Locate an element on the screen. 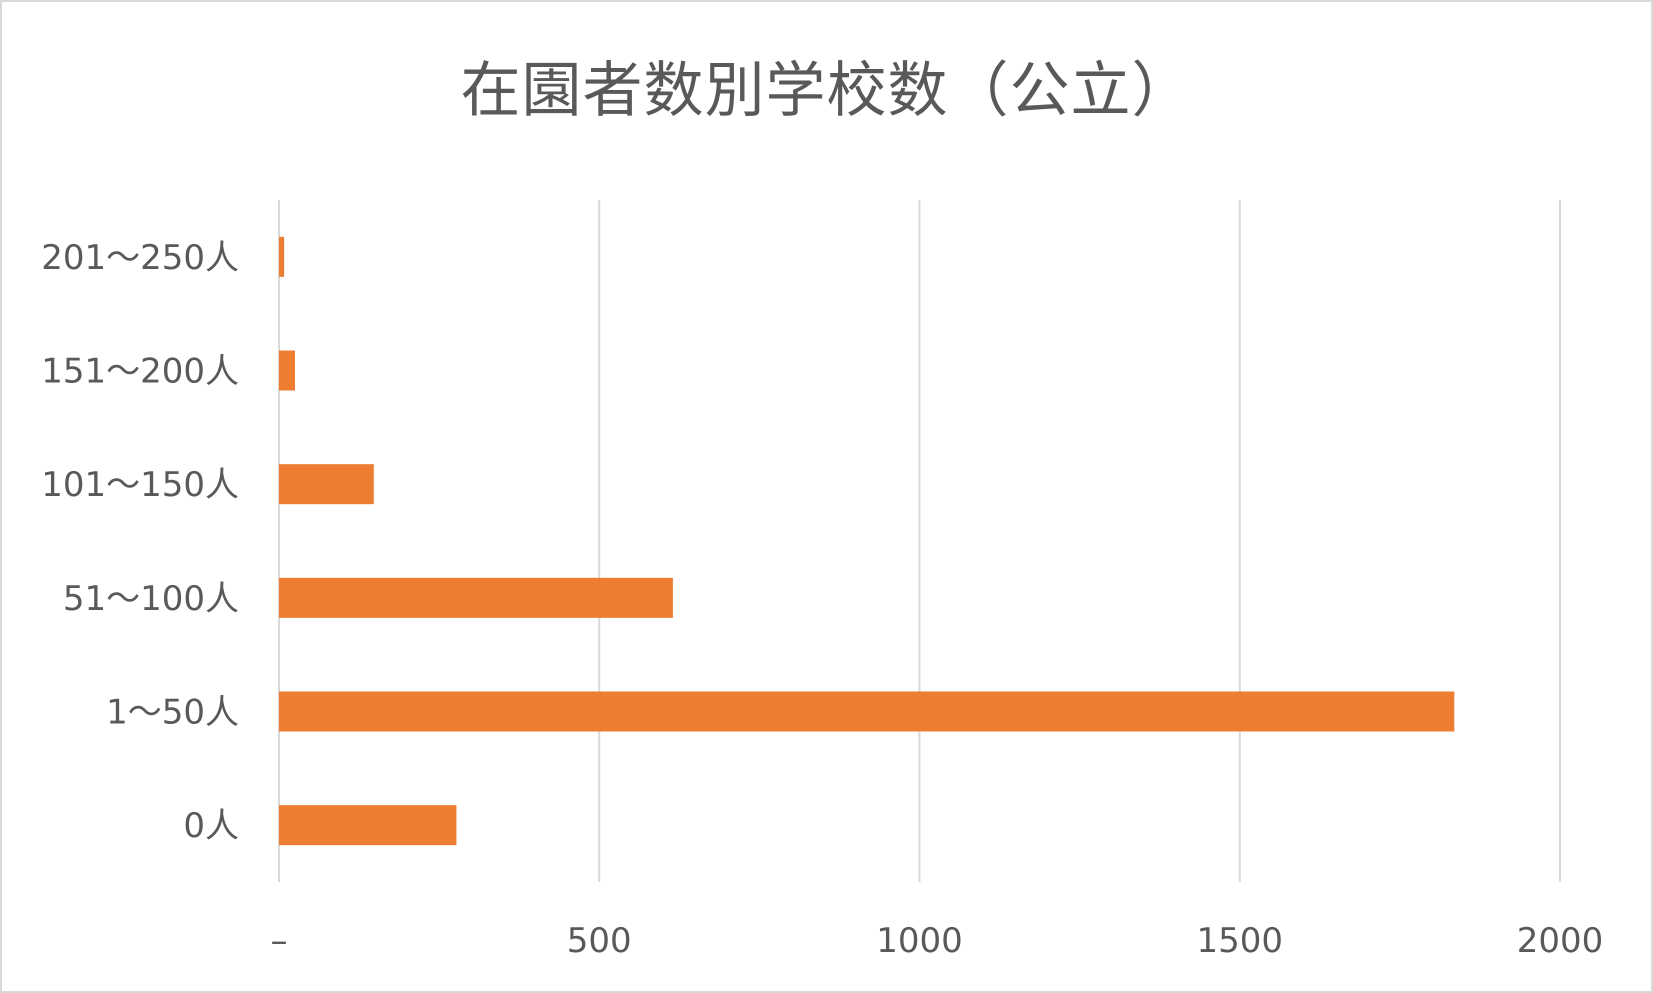  category-labels: 201～250人 151～200人 101～150人 51～100人 1～50人 0人 is located at coordinates (140, 542).